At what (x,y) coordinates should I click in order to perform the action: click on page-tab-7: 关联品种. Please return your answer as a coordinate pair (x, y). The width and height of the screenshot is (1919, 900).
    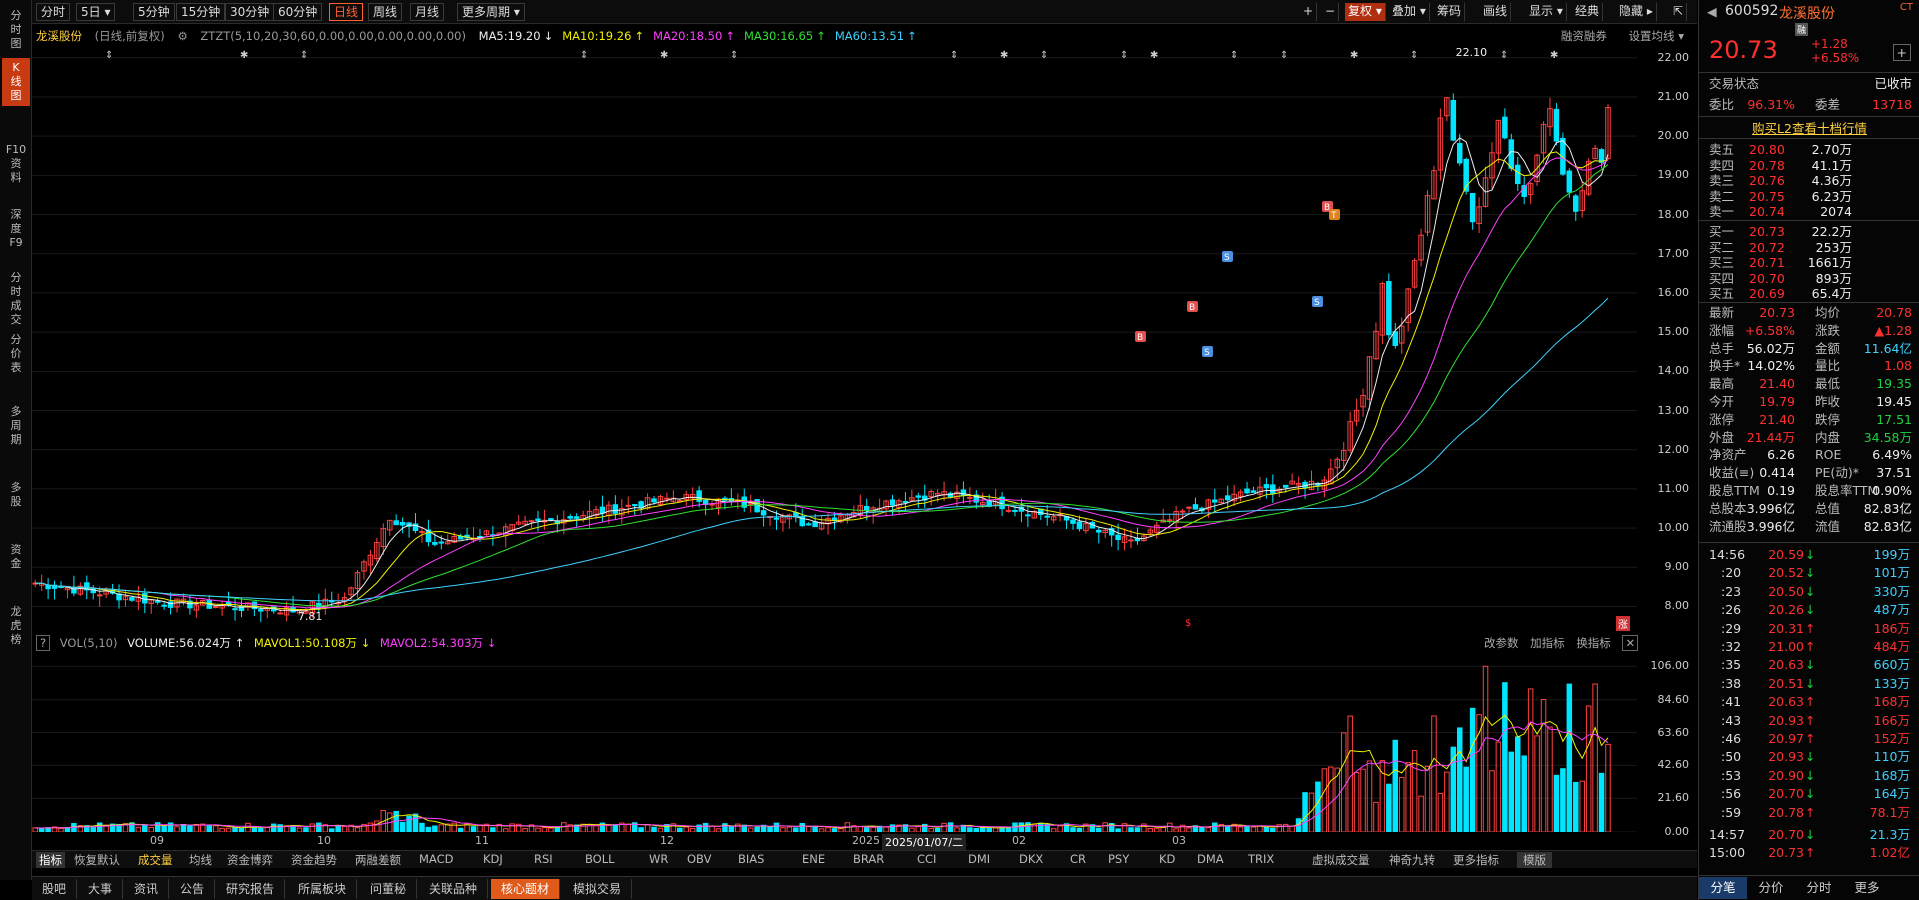
    Looking at the image, I should click on (454, 889).